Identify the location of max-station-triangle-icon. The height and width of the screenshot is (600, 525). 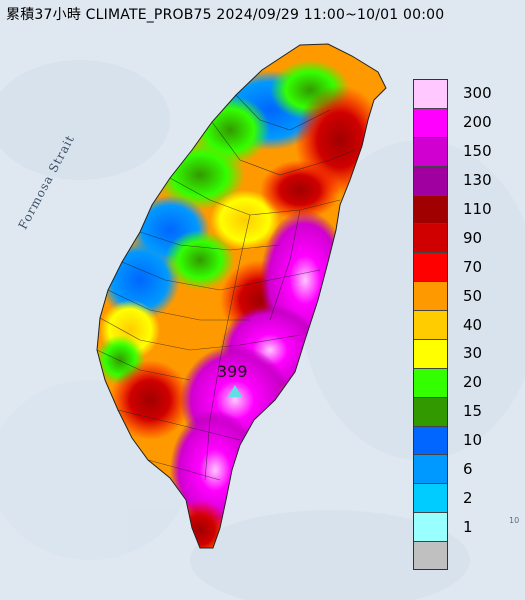
(235, 391).